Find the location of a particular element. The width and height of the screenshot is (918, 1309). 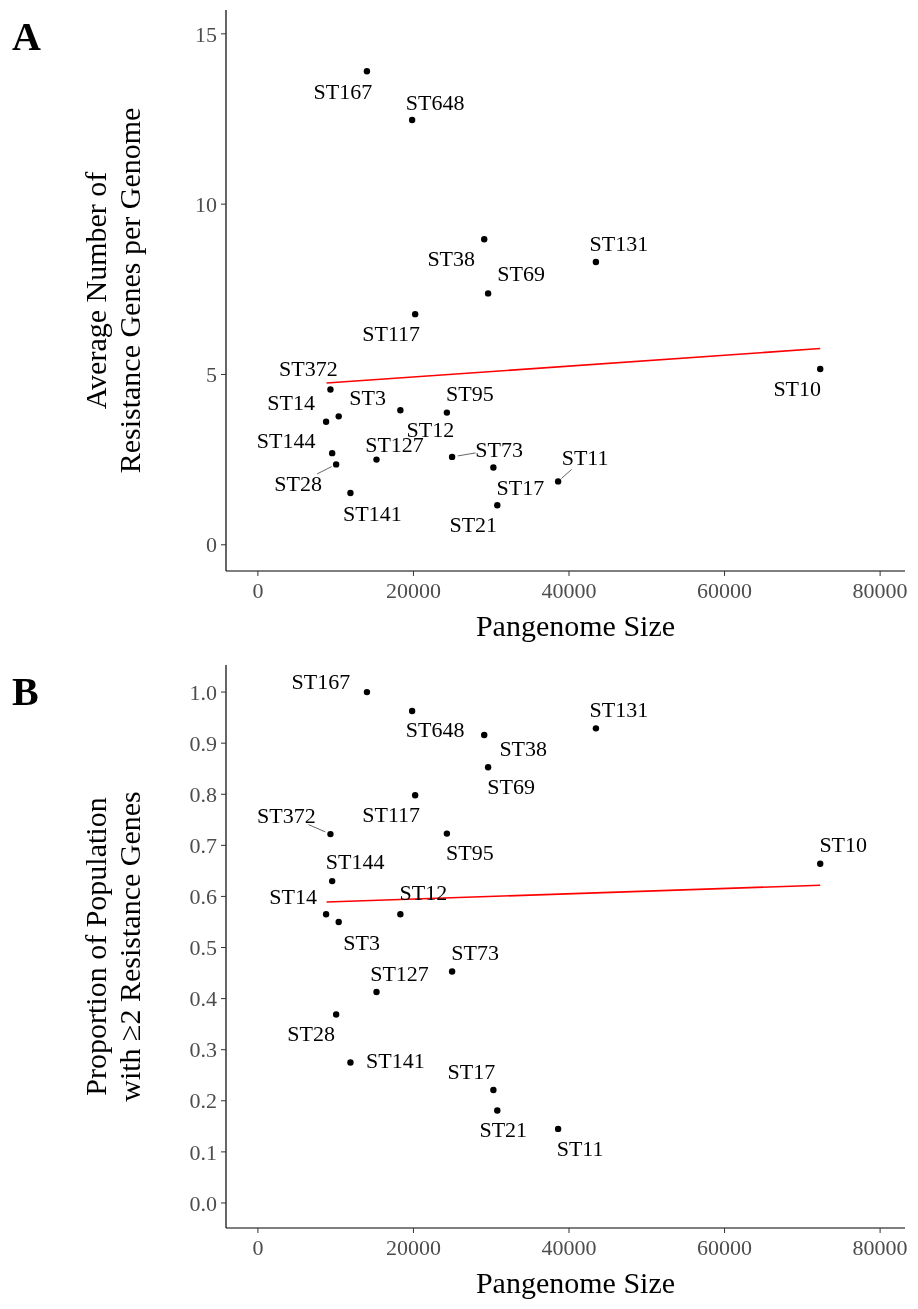

y-tick-label: 15 is located at coordinates (206, 34).